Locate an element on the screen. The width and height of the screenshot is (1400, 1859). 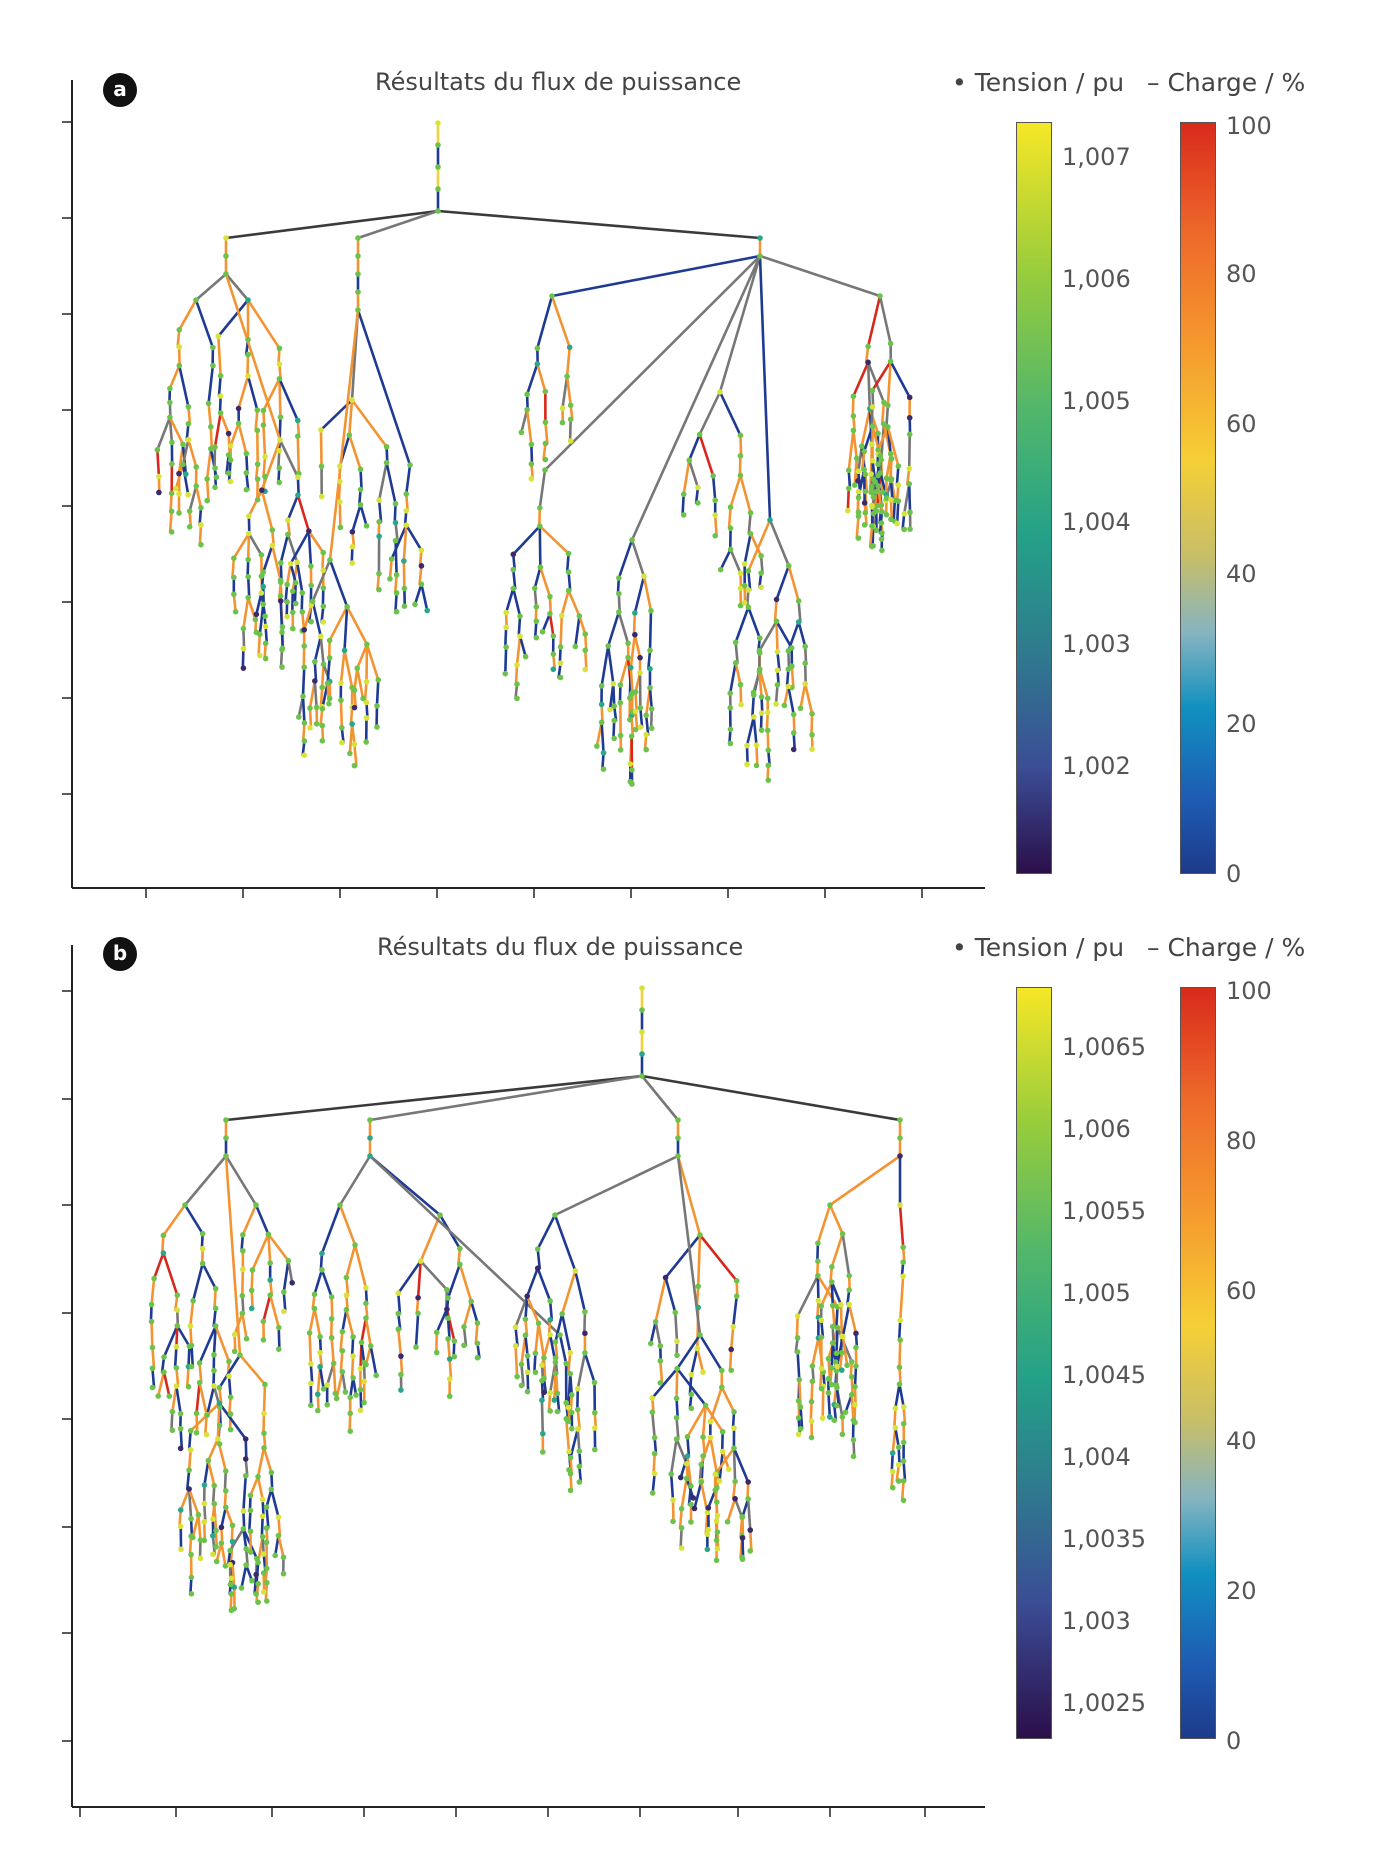
voltage-tick: 1,0045 is located at coordinates (1104, 1375).